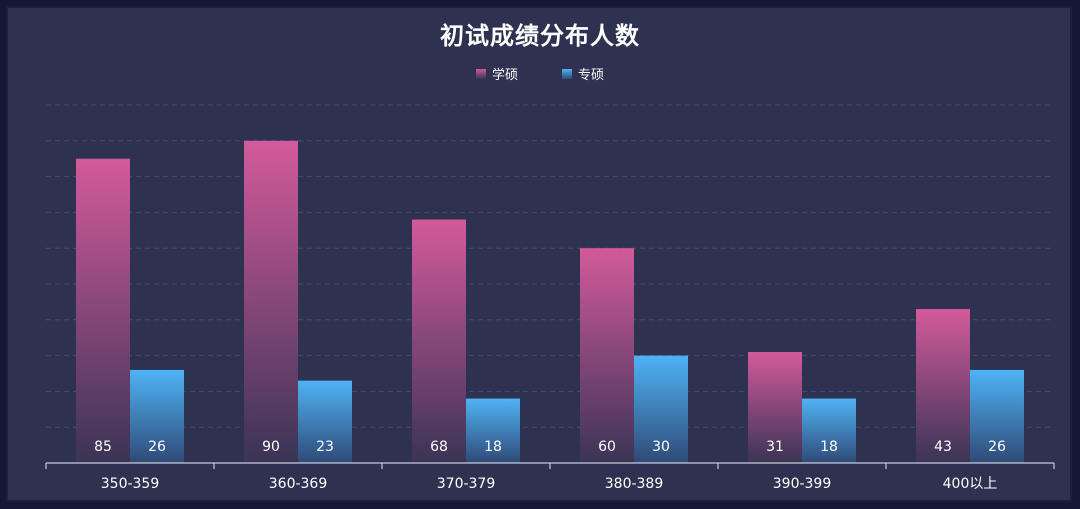 The image size is (1080, 509). Describe the element at coordinates (103, 447) in the screenshot. I see `data-label-0-0: 85` at that location.